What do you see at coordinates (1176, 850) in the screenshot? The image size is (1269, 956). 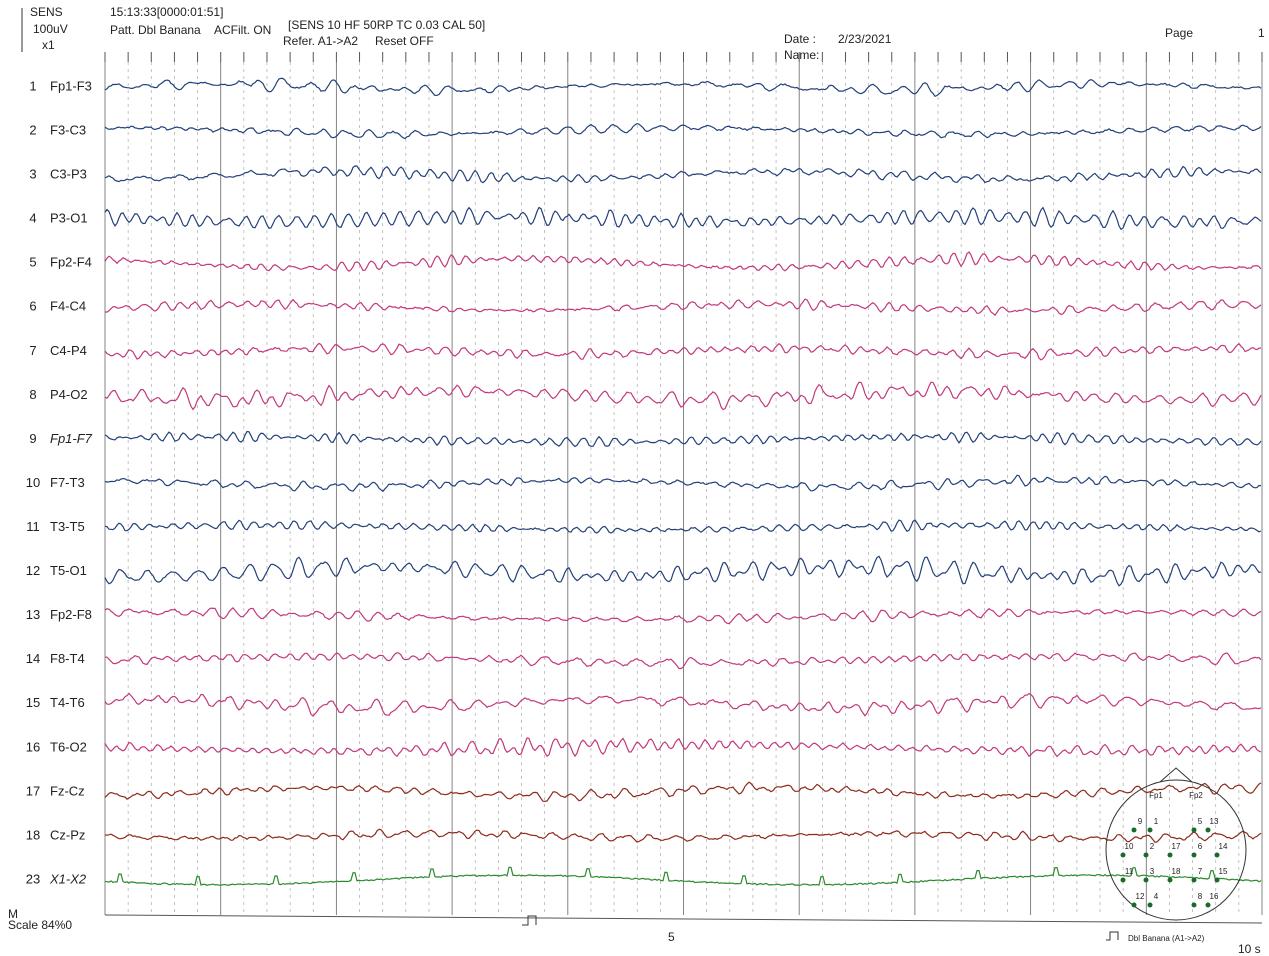 I see `head-outline` at bounding box center [1176, 850].